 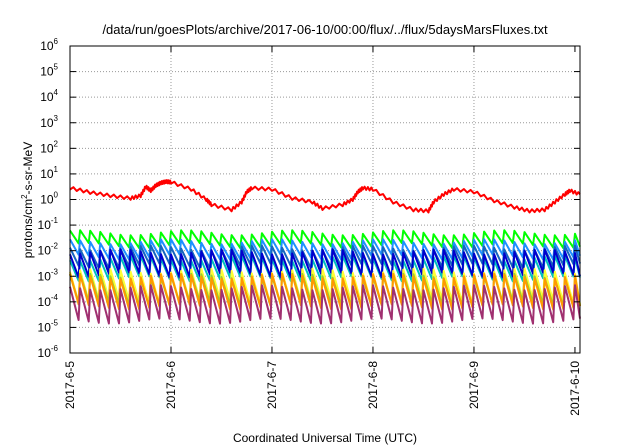 I want to click on x-tick-label: 2017-6-9, so click(x=474, y=385).